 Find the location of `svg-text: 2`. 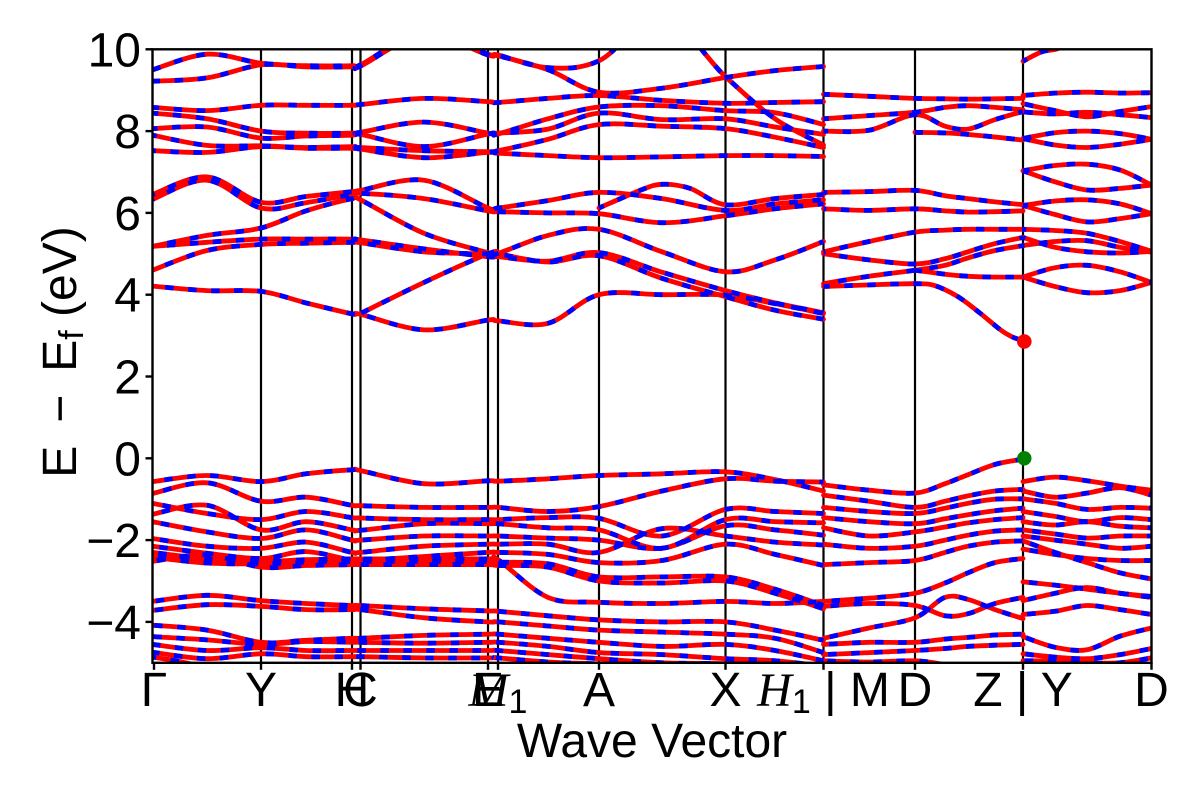

svg-text: 2 is located at coordinates (127, 378).